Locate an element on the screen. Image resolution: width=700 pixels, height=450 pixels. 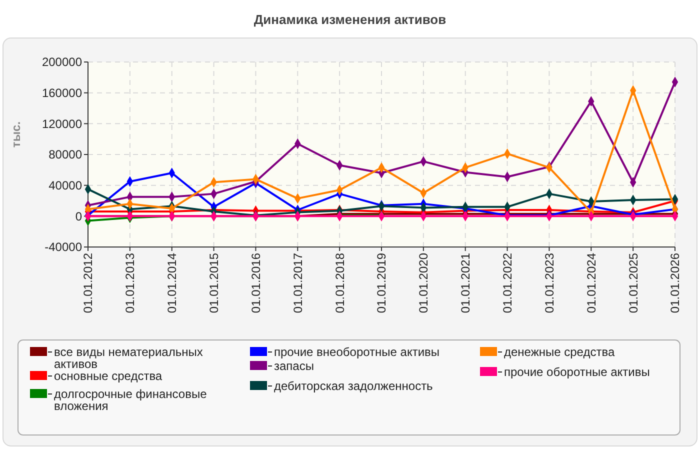
legend-label: основные средства is located at coordinates (108, 376).